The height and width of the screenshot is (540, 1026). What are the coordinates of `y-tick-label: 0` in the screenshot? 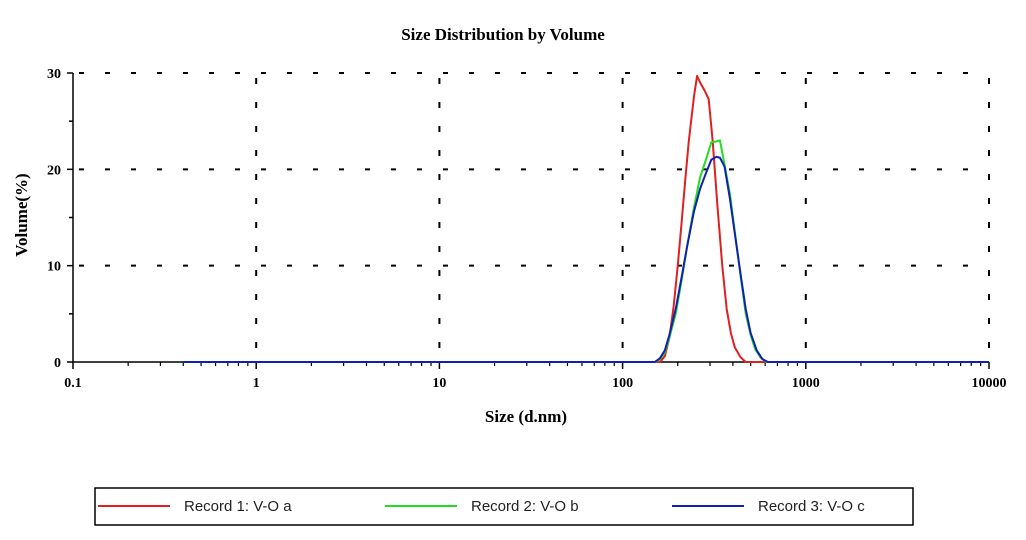 It's located at (57, 363).